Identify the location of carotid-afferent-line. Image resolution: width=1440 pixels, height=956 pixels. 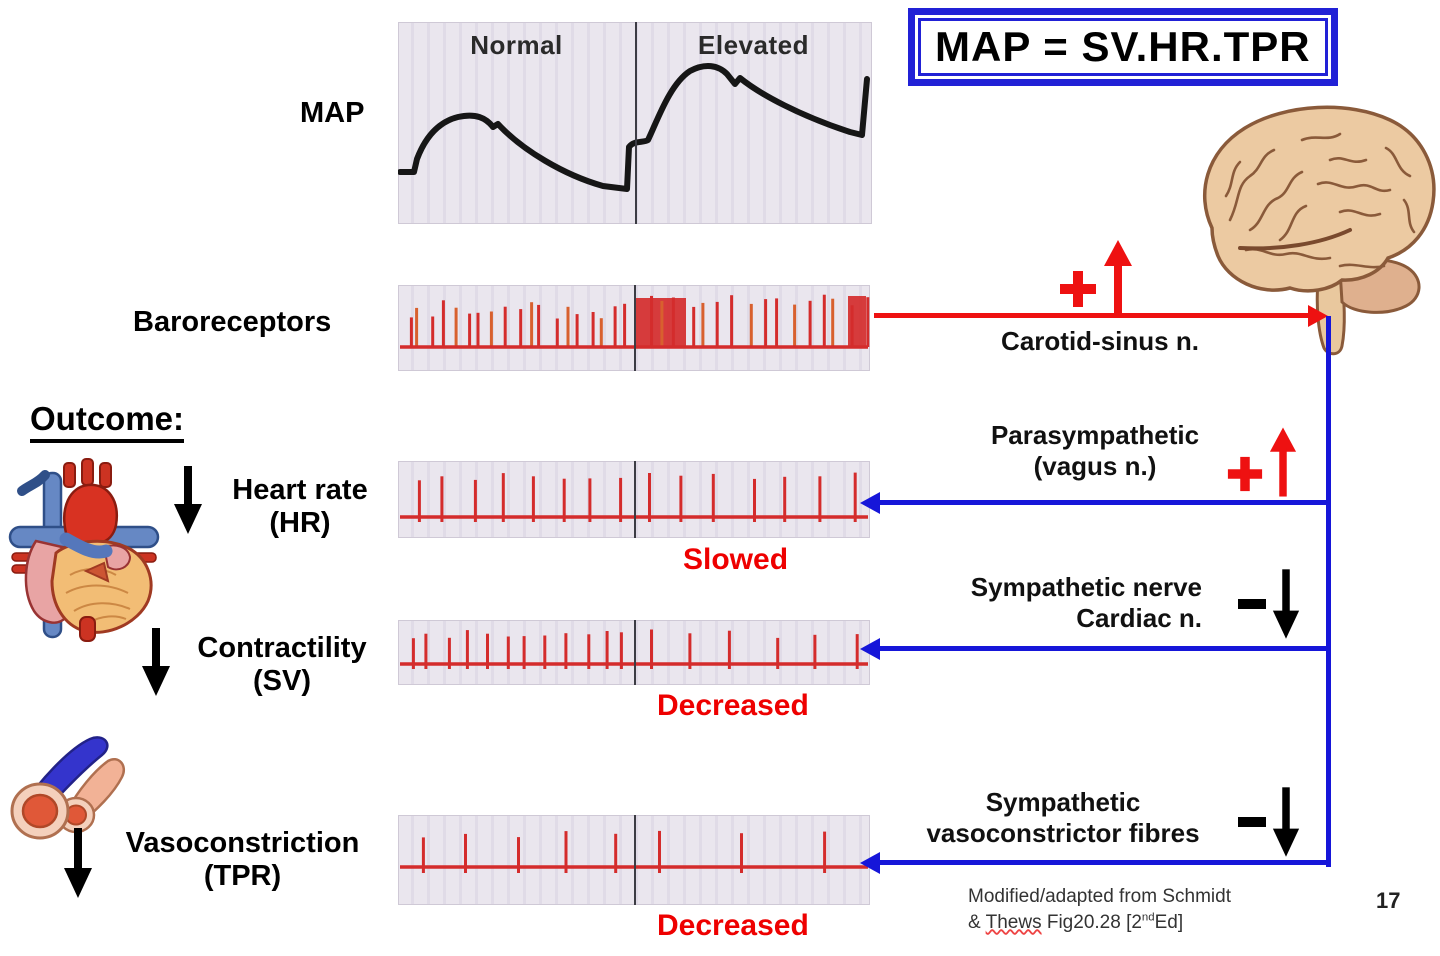
(1096, 315).